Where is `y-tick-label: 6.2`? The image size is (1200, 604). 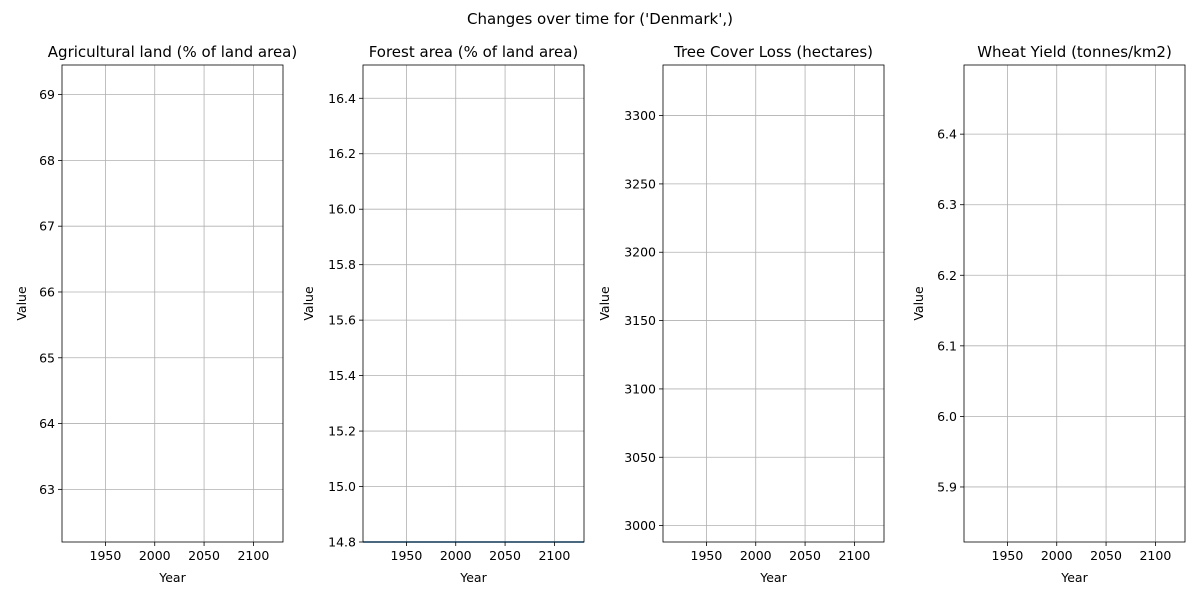 y-tick-label: 6.2 is located at coordinates (947, 275).